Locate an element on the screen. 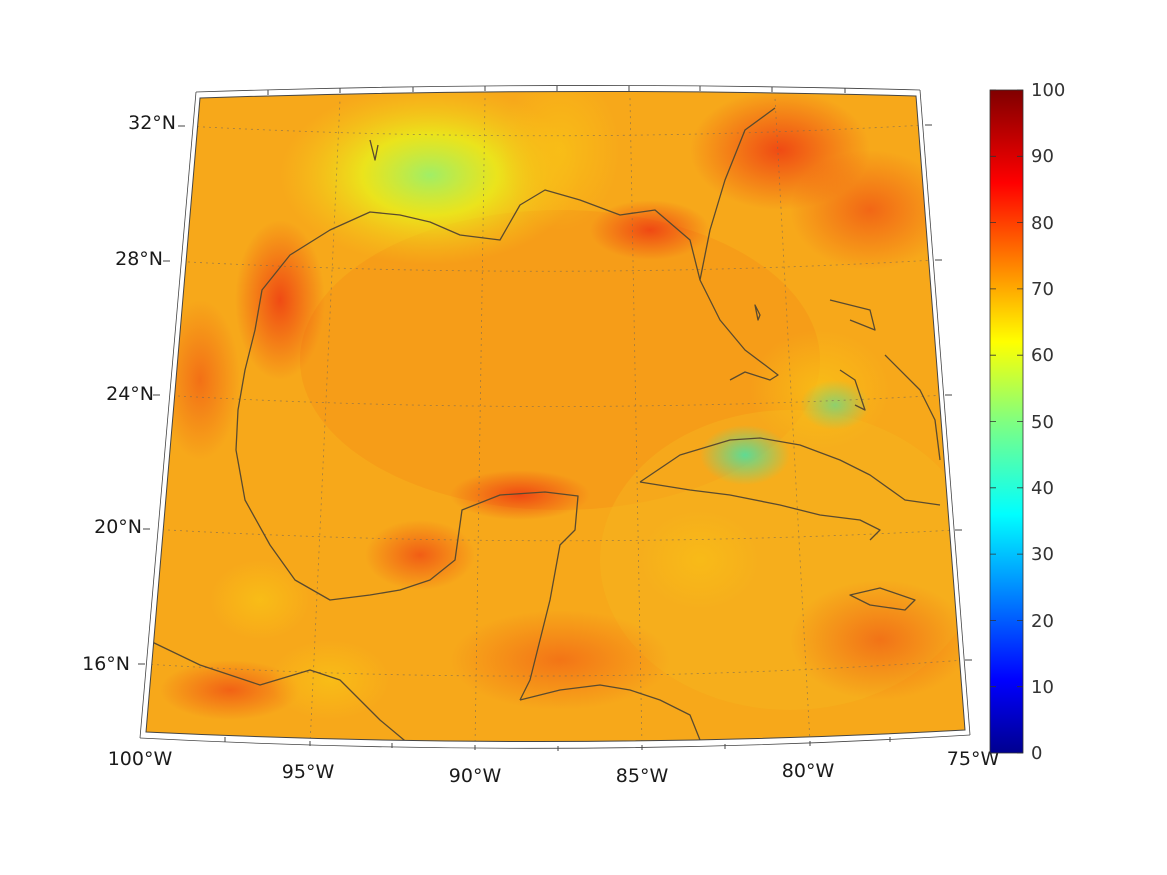 The image size is (1167, 875). colorbar-tick-90: 90 is located at coordinates (1042, 156).